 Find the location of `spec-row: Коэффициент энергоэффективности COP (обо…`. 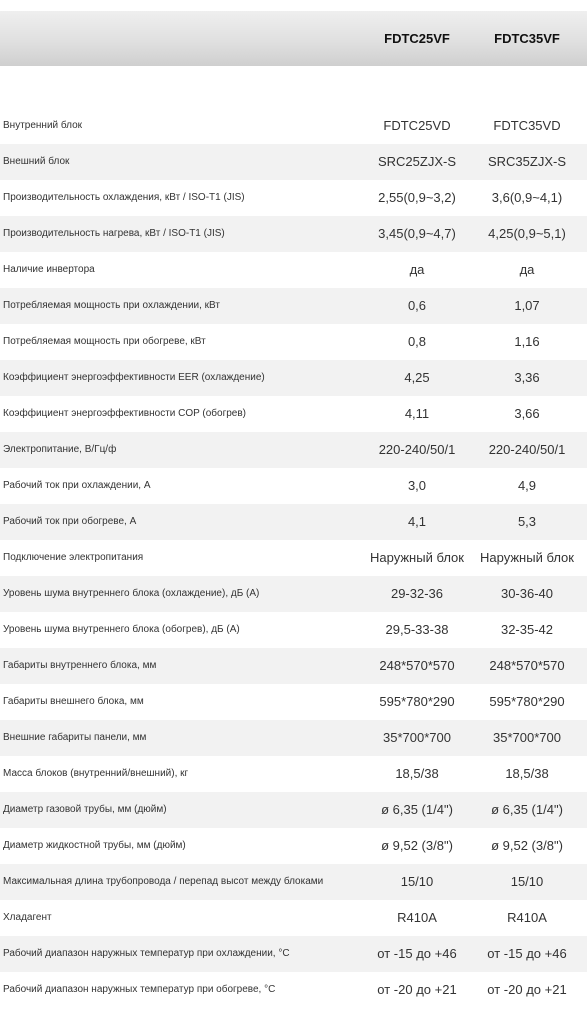

spec-row: Коэффициент энергоэффективности COP (обо… is located at coordinates (293, 414).